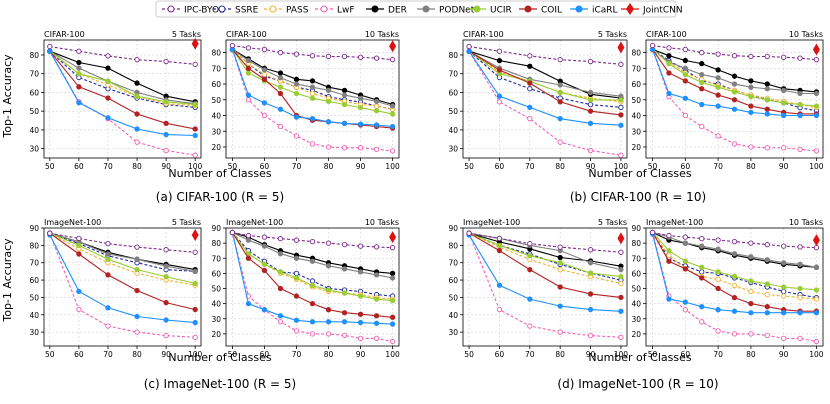 The height and width of the screenshot is (404, 830). Describe the element at coordinates (662, 11) in the screenshot. I see `legend-label: JointCNN` at that location.